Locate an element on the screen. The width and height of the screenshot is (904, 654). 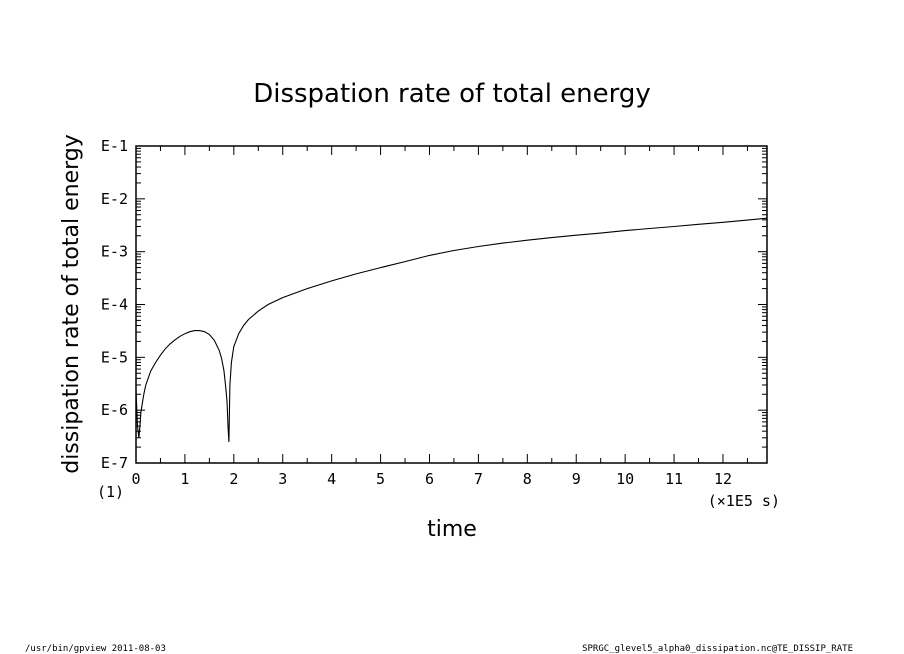
x-tick-label: 9 is located at coordinates (576, 479).